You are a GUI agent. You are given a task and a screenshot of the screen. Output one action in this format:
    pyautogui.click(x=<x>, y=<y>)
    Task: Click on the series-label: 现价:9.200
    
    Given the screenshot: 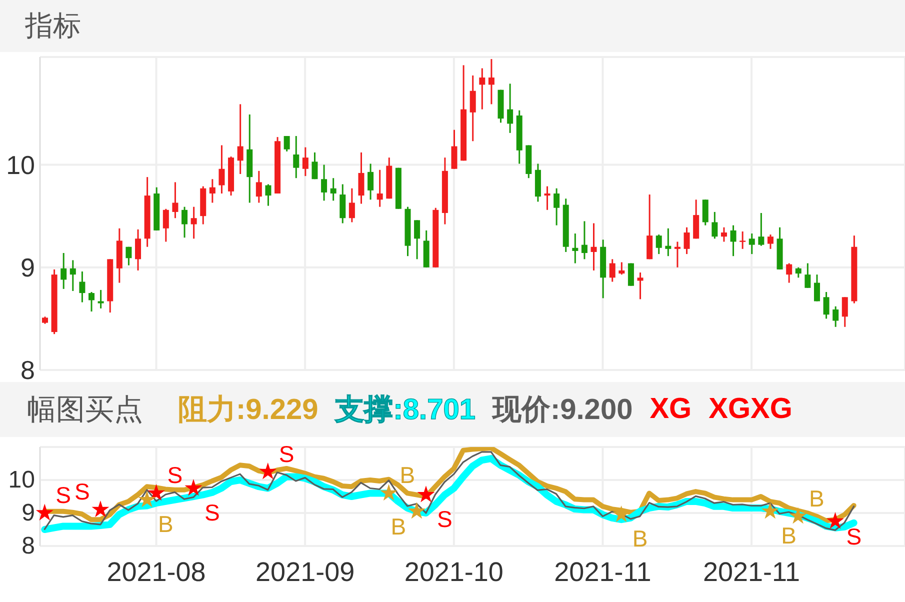 What is the action you would take?
    pyautogui.click(x=562, y=410)
    